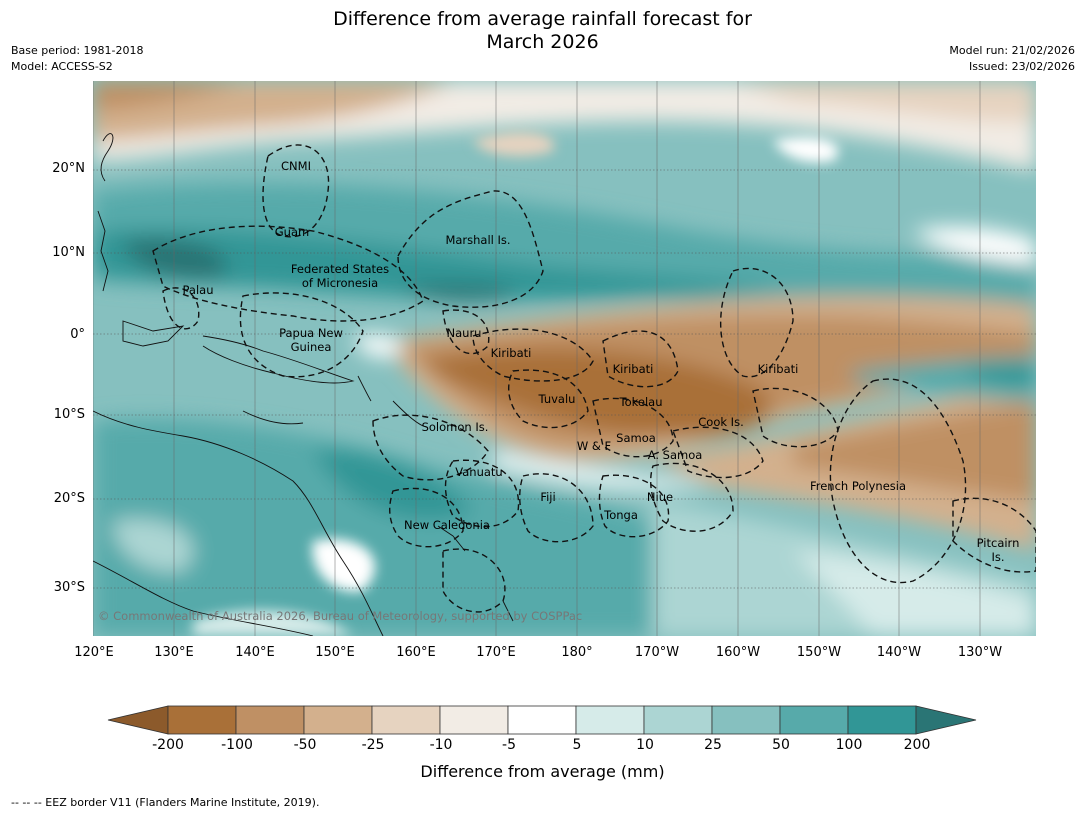  Describe the element at coordinates (1012, 50) in the screenshot. I see `model-run: Model run: 21/02/2026` at that location.